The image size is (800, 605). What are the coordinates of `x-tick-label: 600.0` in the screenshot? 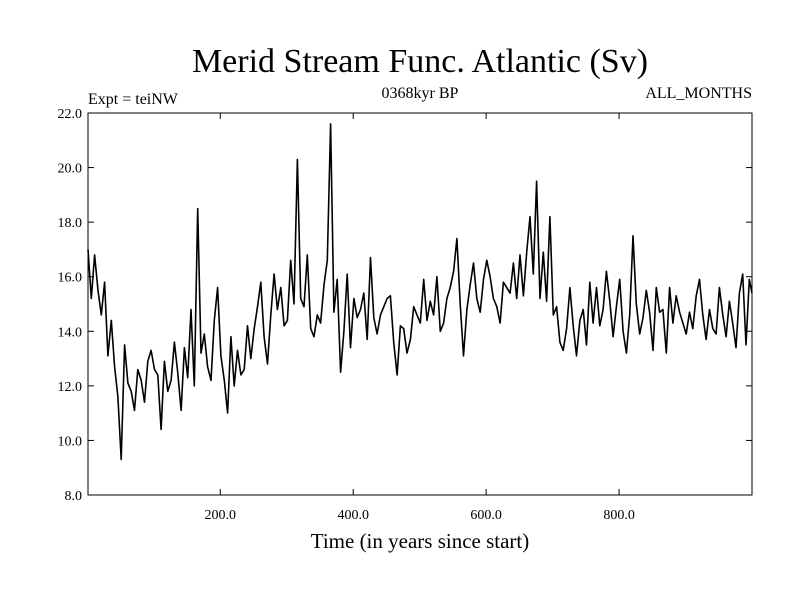 It's located at (486, 515).